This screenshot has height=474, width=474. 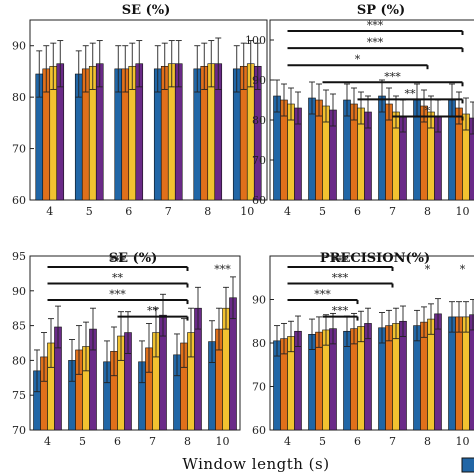 What do you see at coordinates (19, 326) in the screenshot?
I see `y-tick-label: 85` at bounding box center [19, 326].